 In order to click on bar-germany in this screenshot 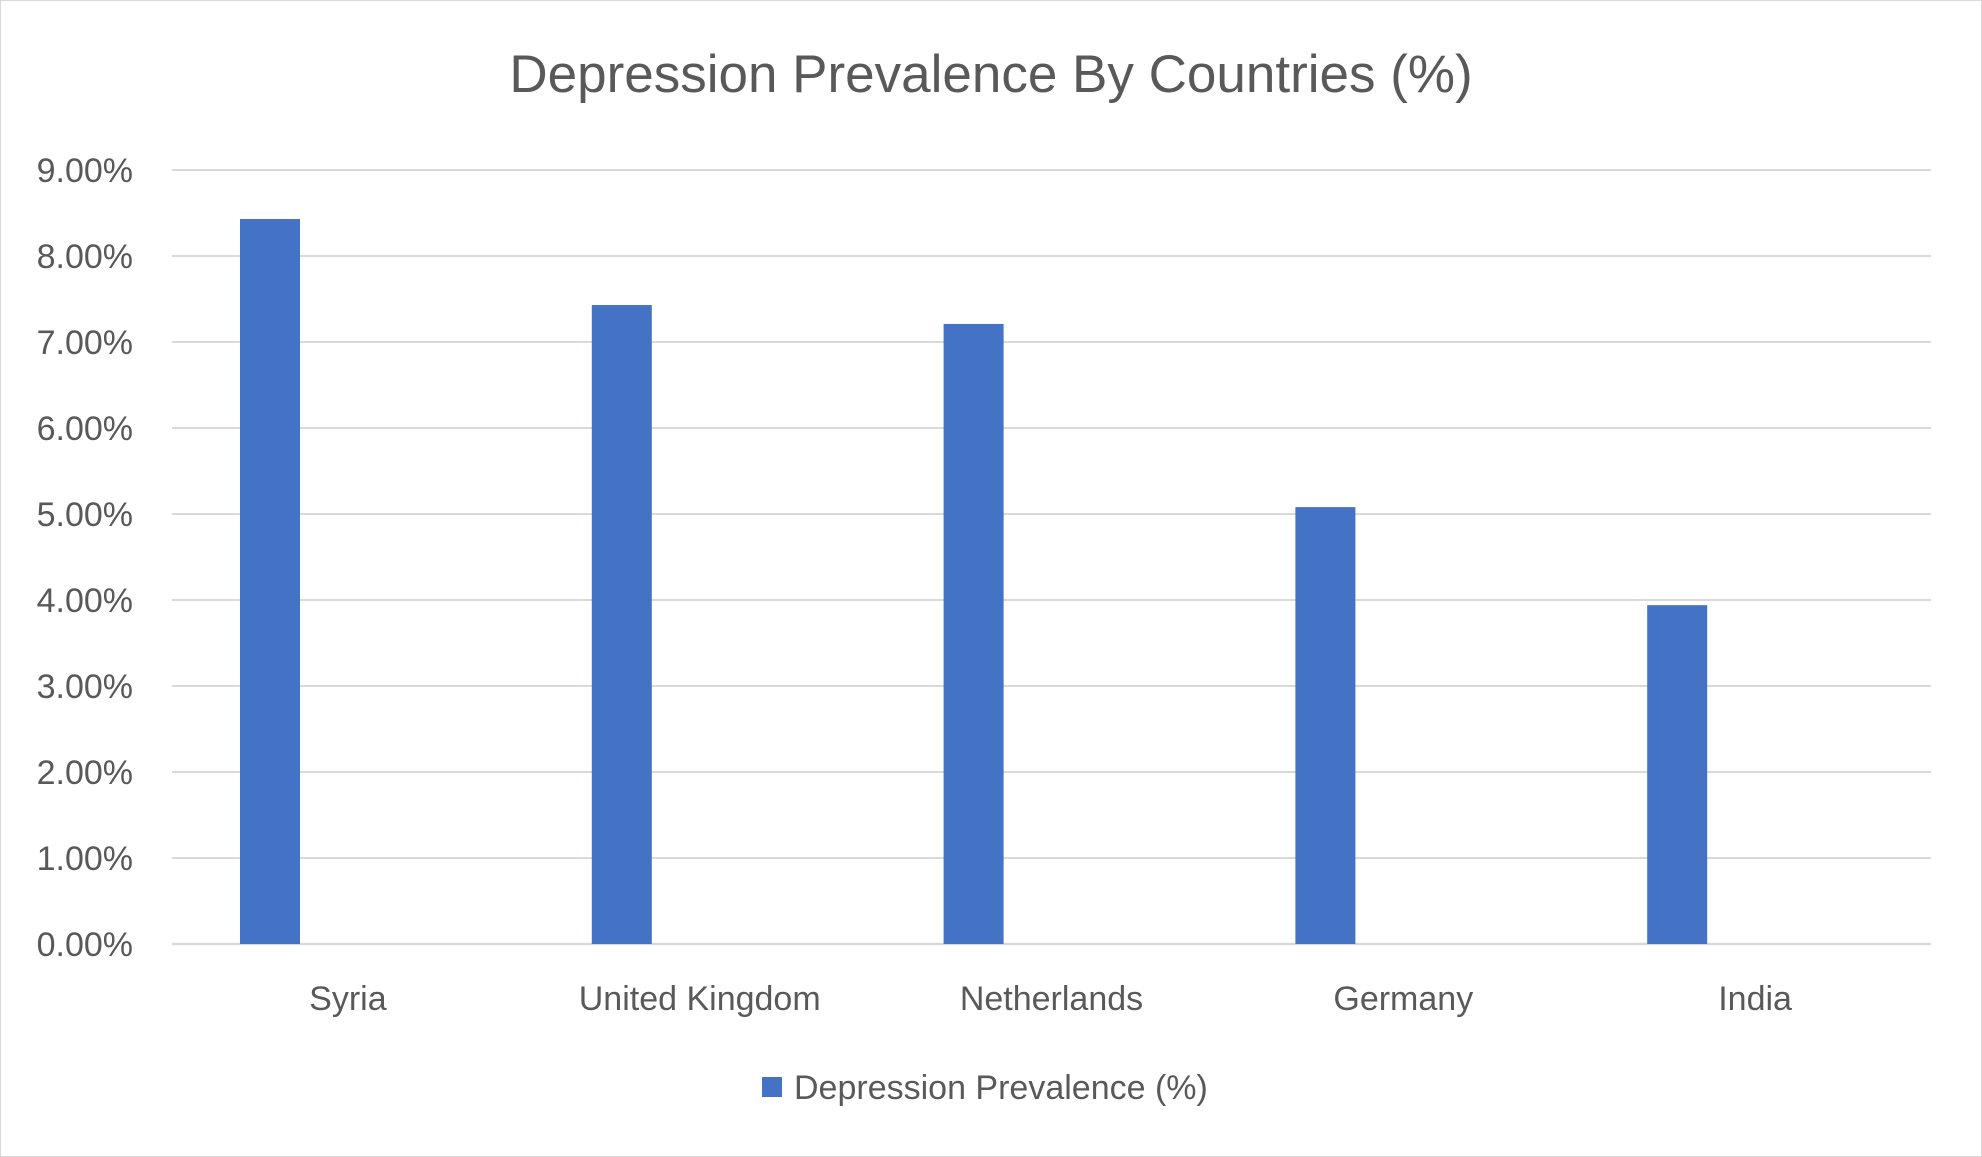, I will do `click(1325, 725)`.